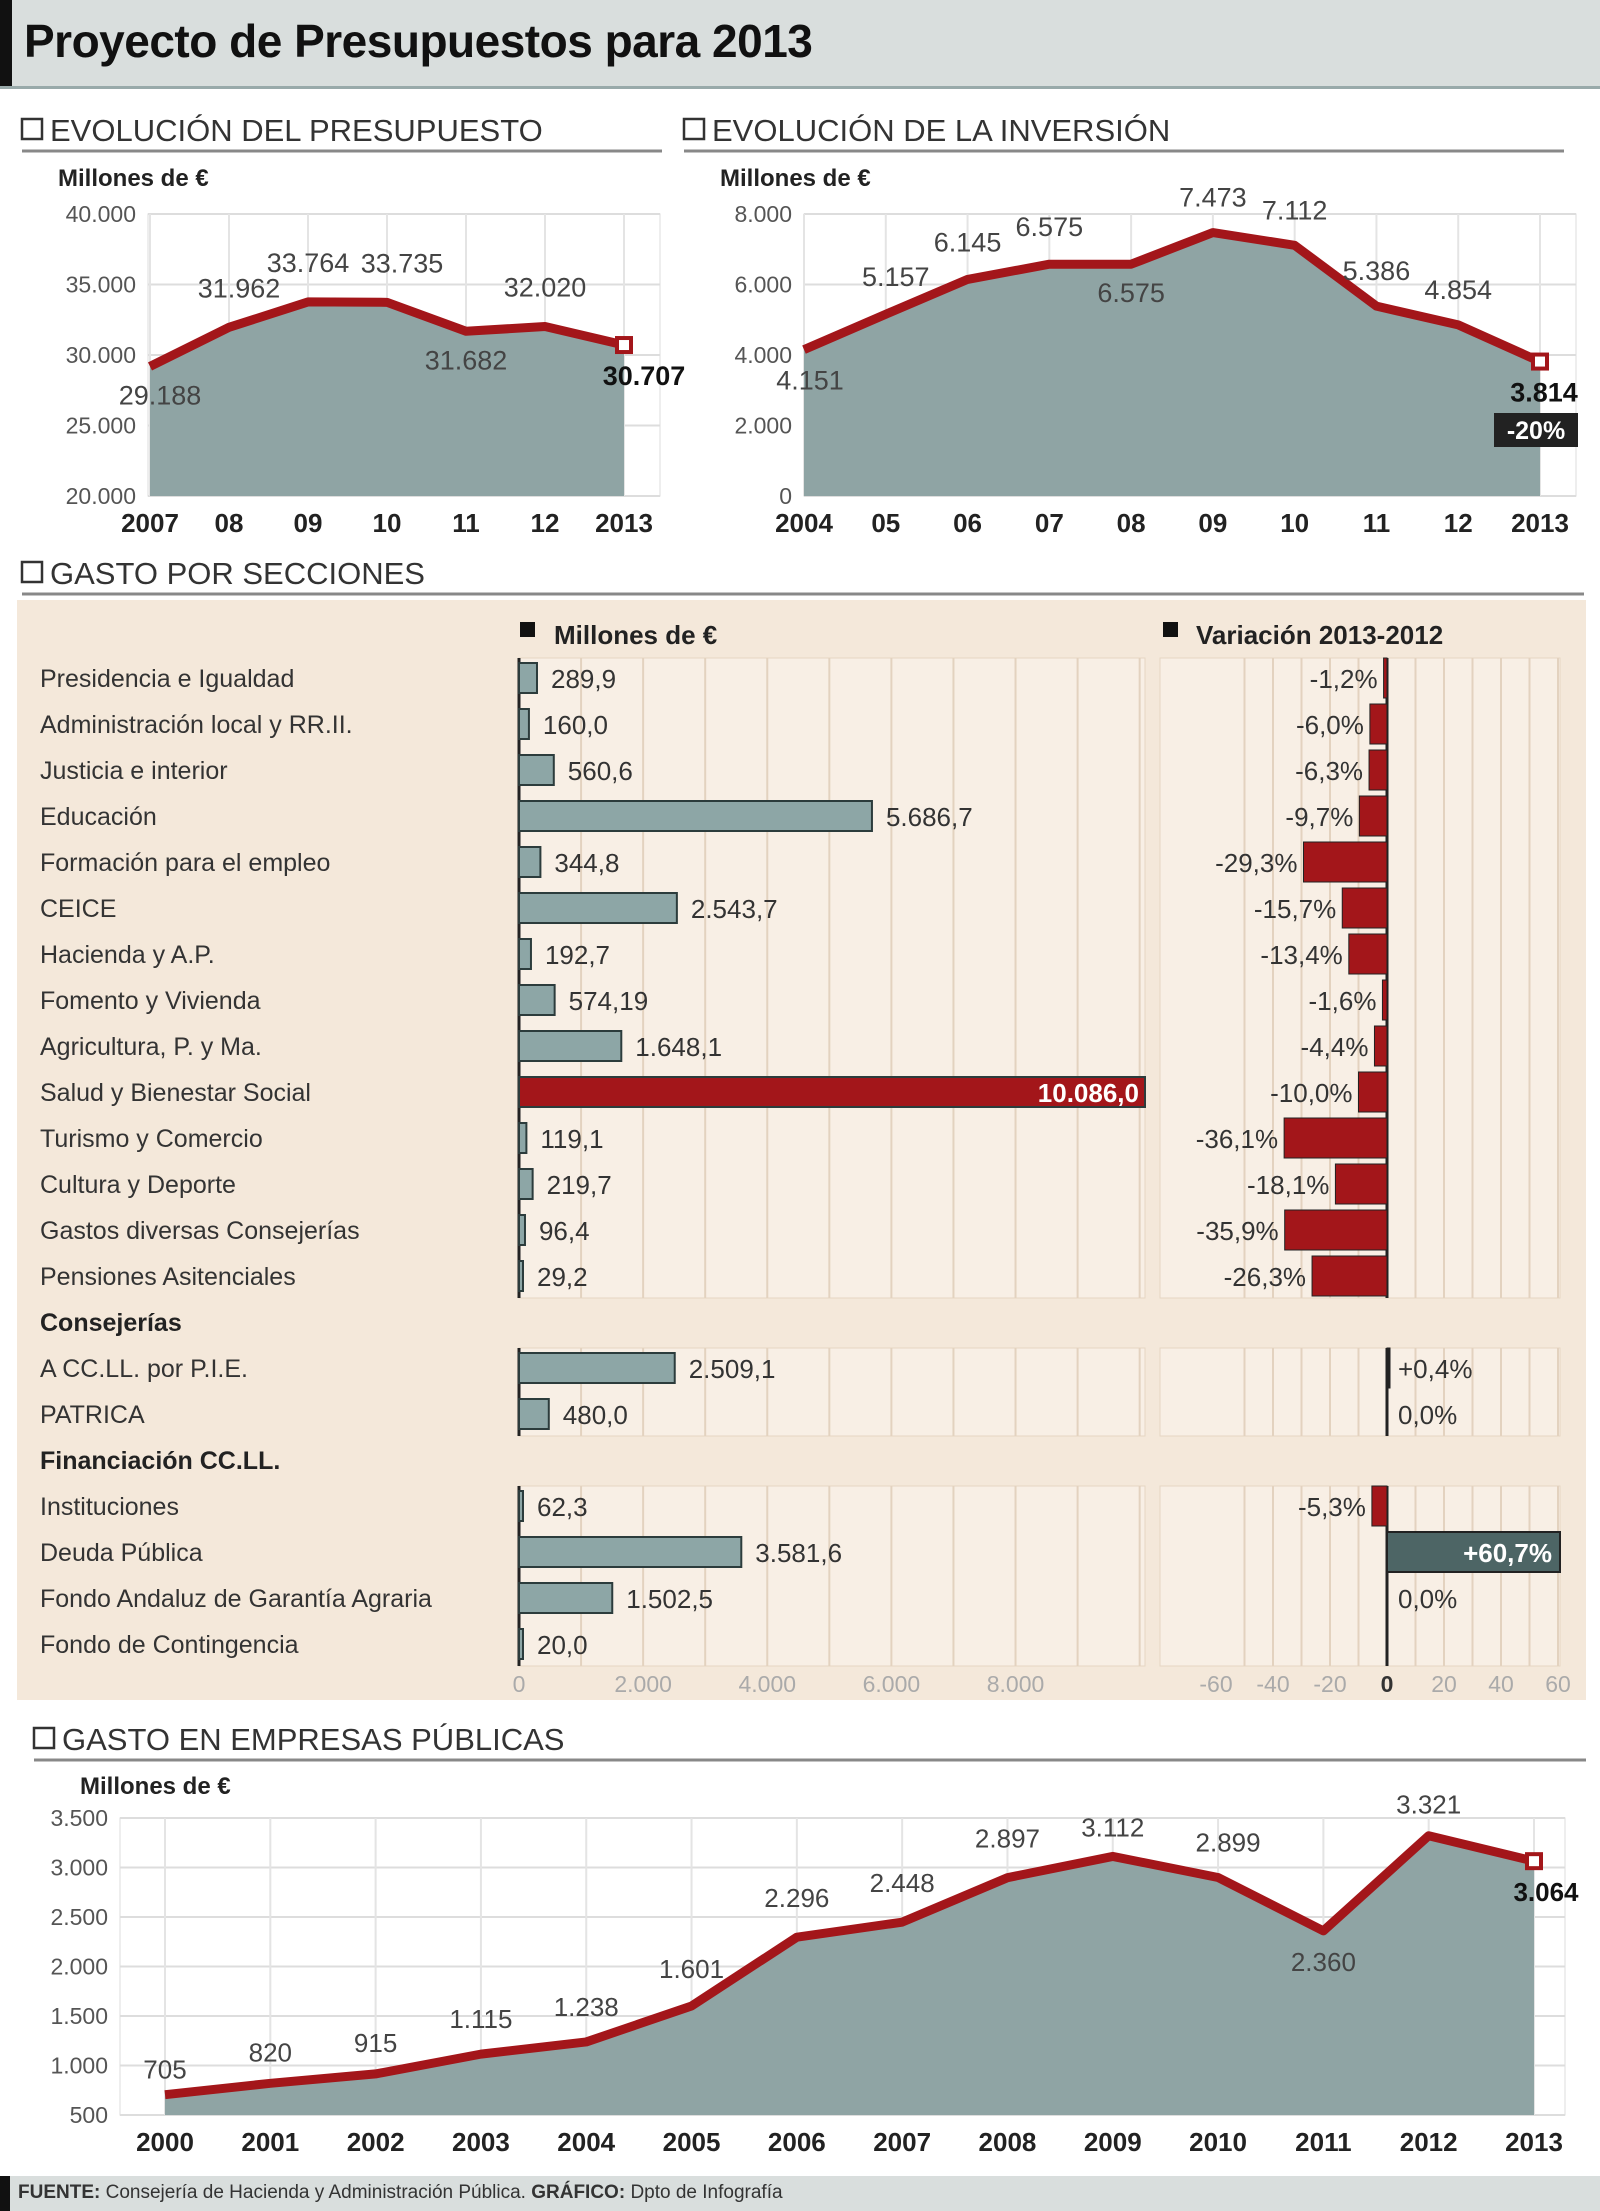  I want to click on inversion-chart-data-label: 7.473, so click(1213, 198).